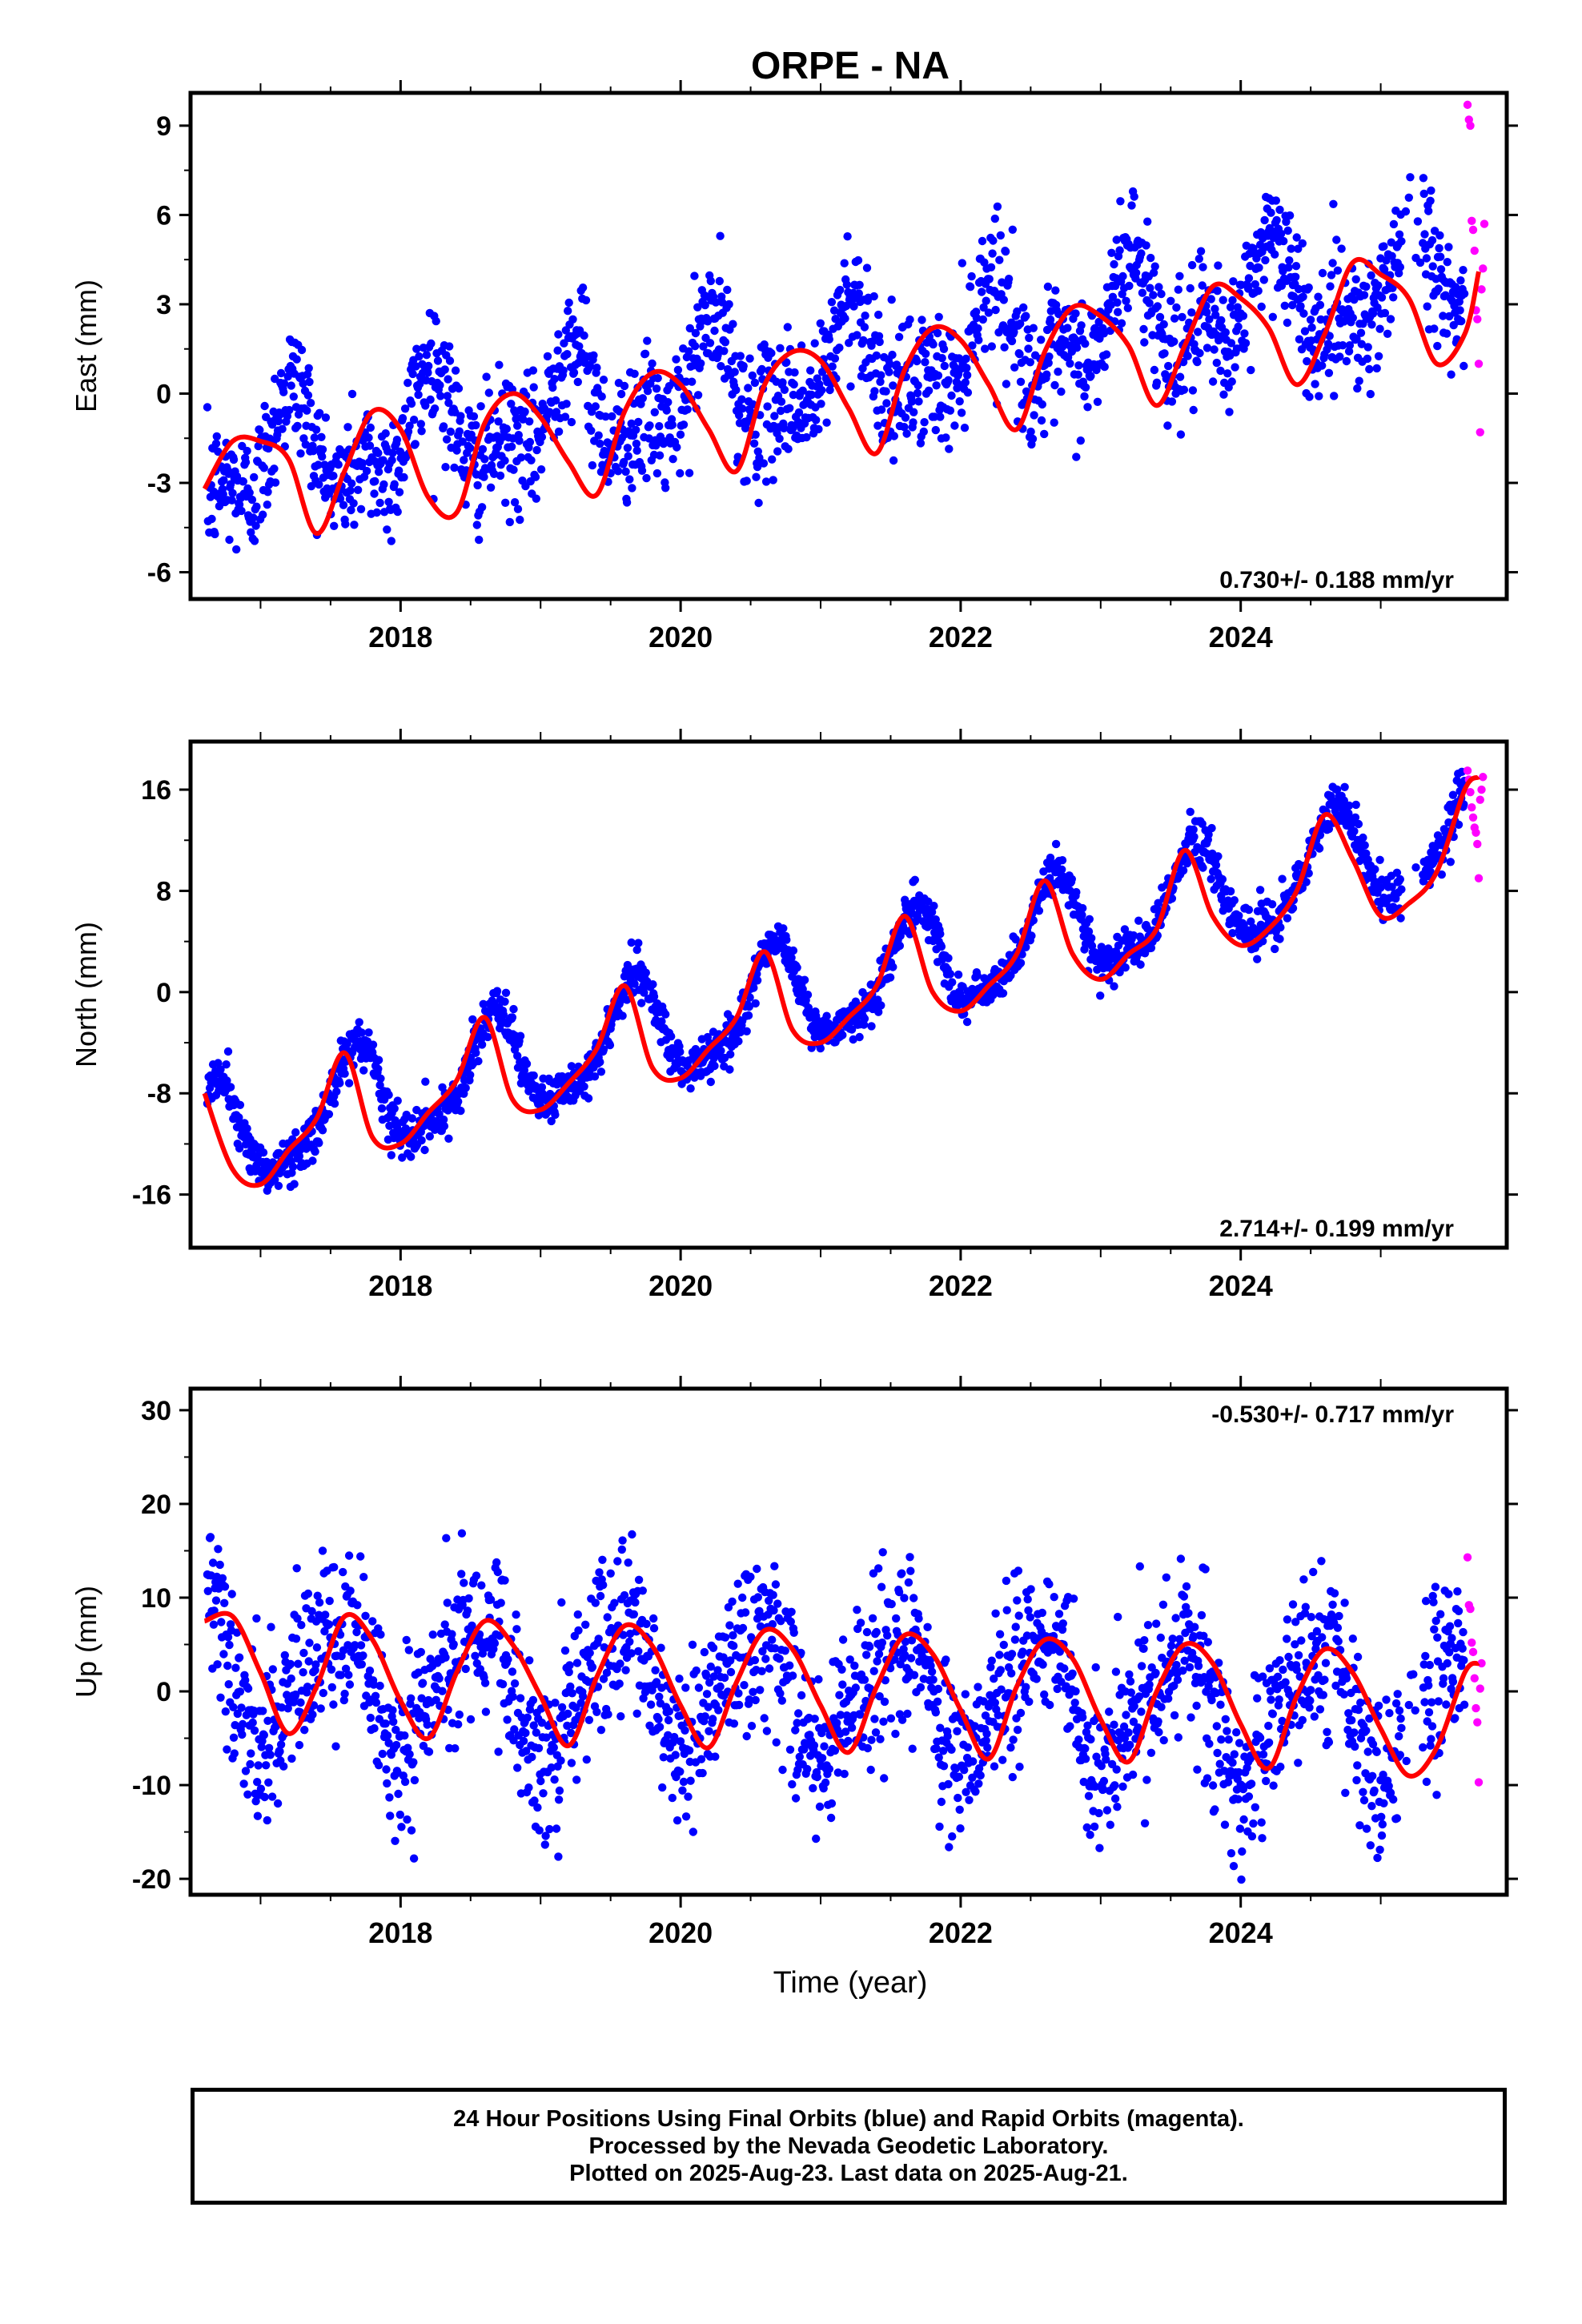 Image resolution: width=1582 pixels, height=2324 pixels. Describe the element at coordinates (151, 1195) in the screenshot. I see `y-tick-label: -16` at that location.